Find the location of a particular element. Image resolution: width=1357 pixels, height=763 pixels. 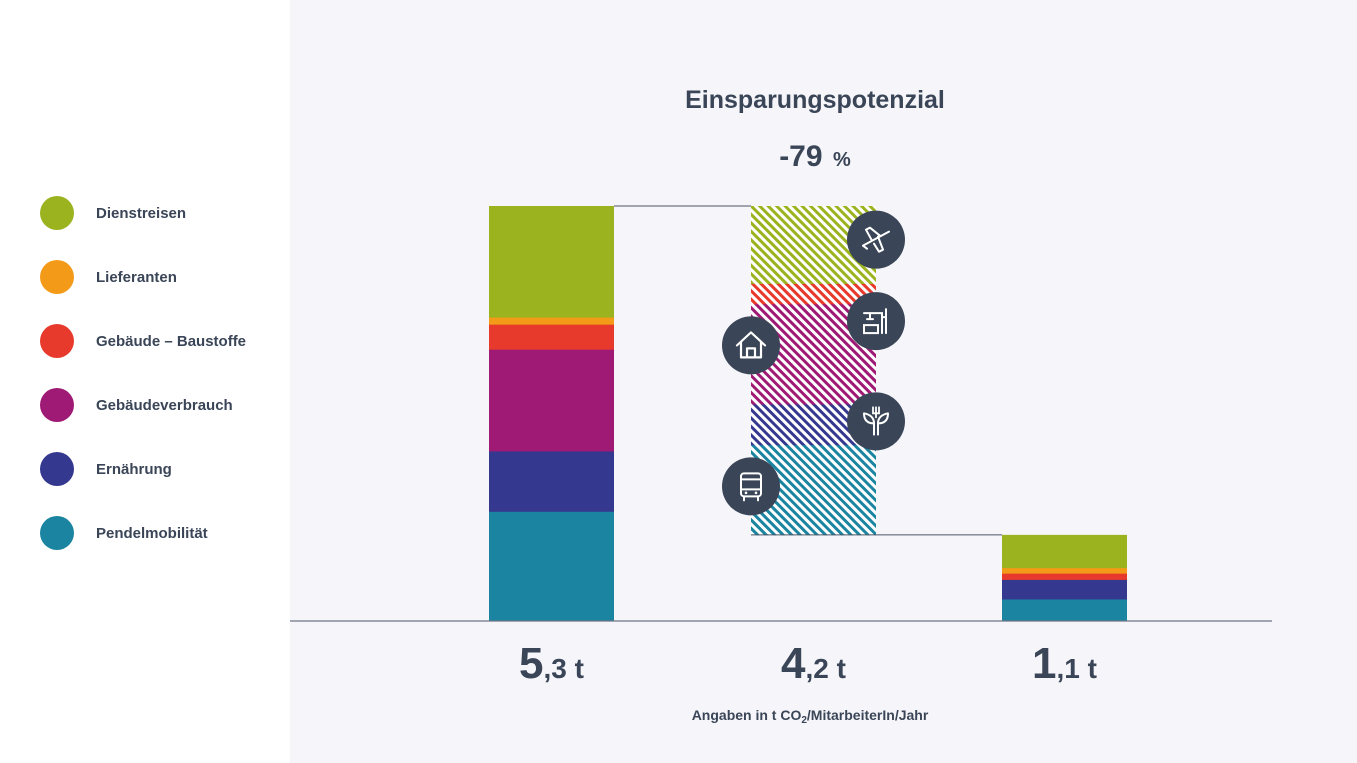

legend-label: Ernährung is located at coordinates (134, 469).